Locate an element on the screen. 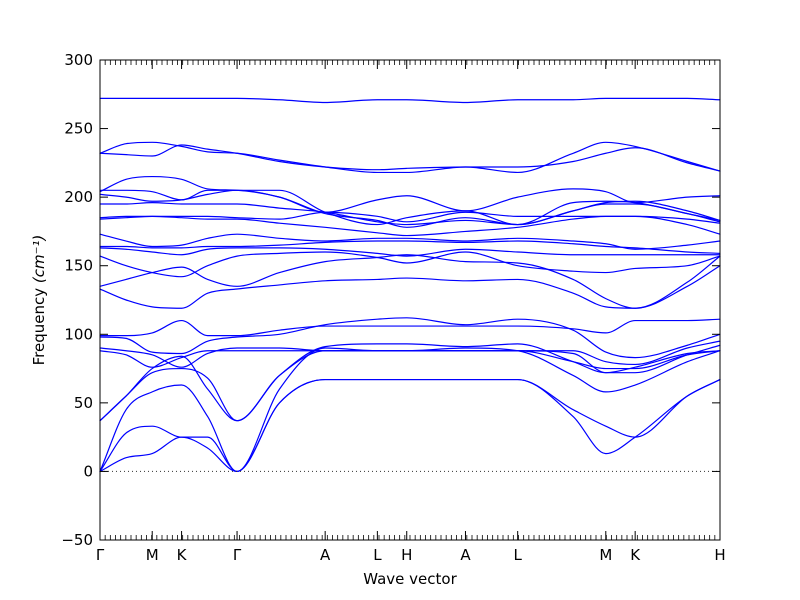 The height and width of the screenshot is (600, 800). y-tick-label: 50 is located at coordinates (83, 403).